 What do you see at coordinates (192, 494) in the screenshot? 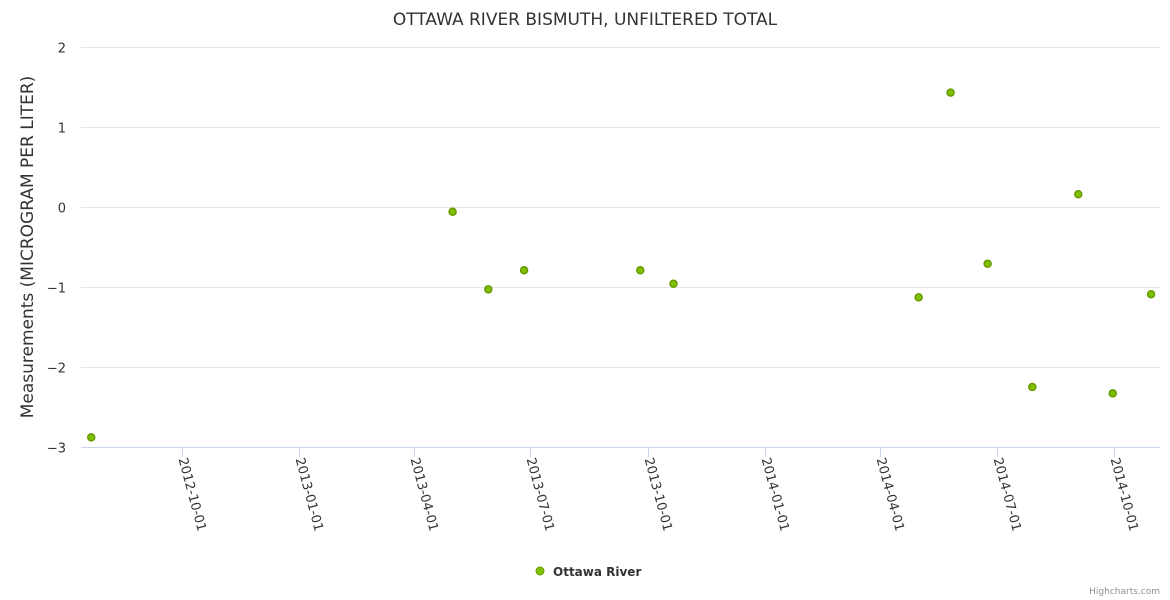
I see `x-tick-label: 2012-10-01` at bounding box center [192, 494].